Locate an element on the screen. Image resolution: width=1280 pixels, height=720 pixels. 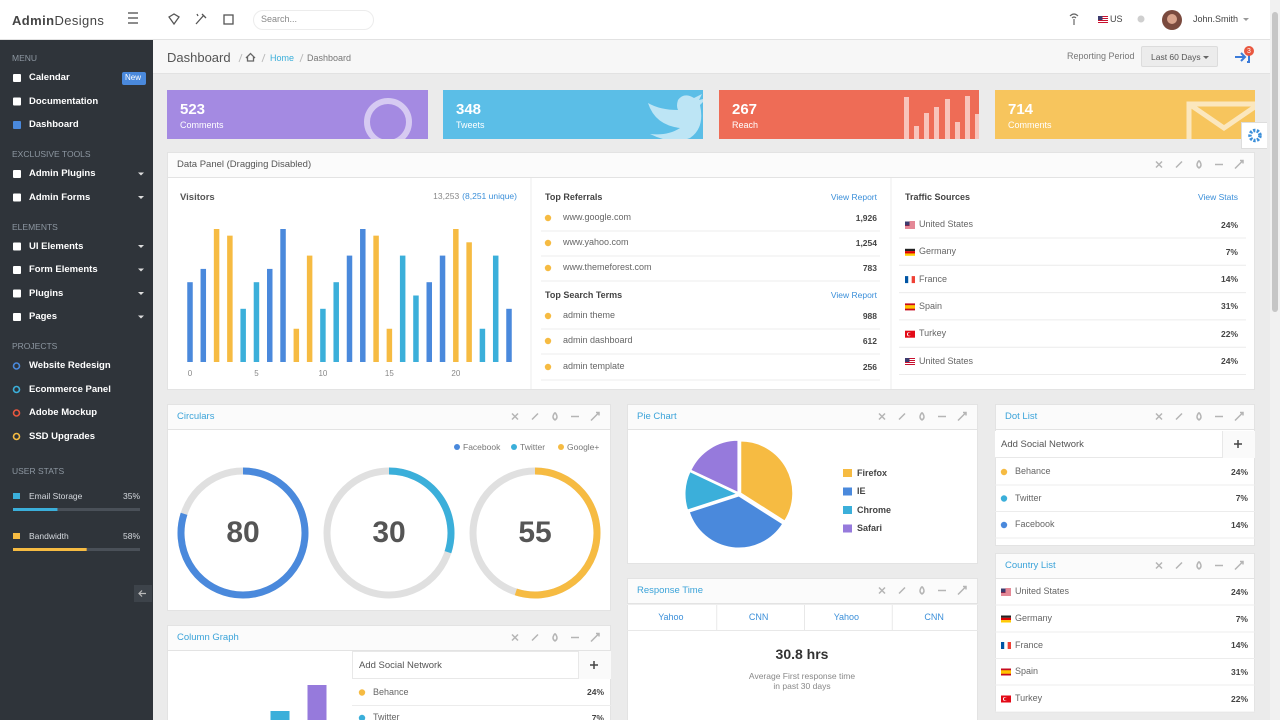
bubble-icon is located at coordinates (388, 118).